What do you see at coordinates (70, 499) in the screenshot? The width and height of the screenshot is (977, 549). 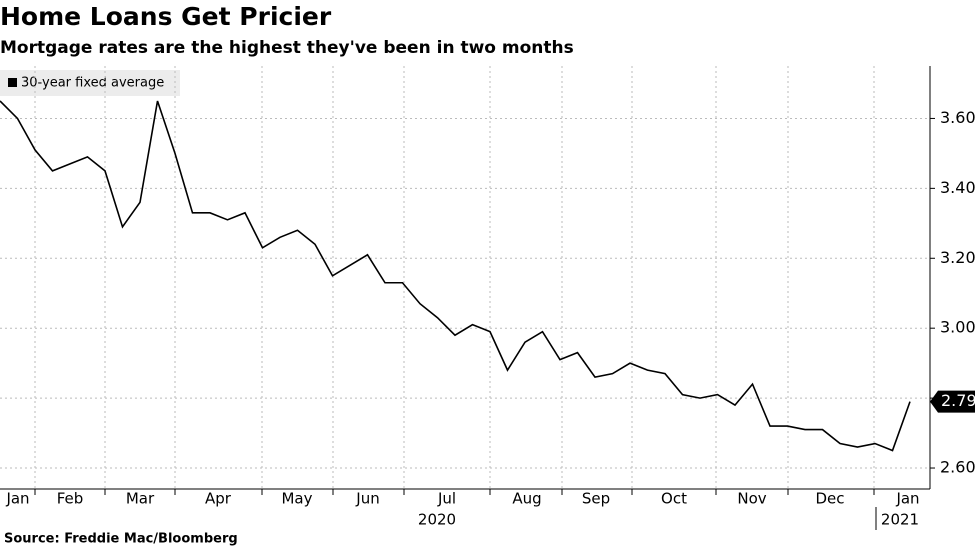 I see `x-tick-label: Feb` at bounding box center [70, 499].